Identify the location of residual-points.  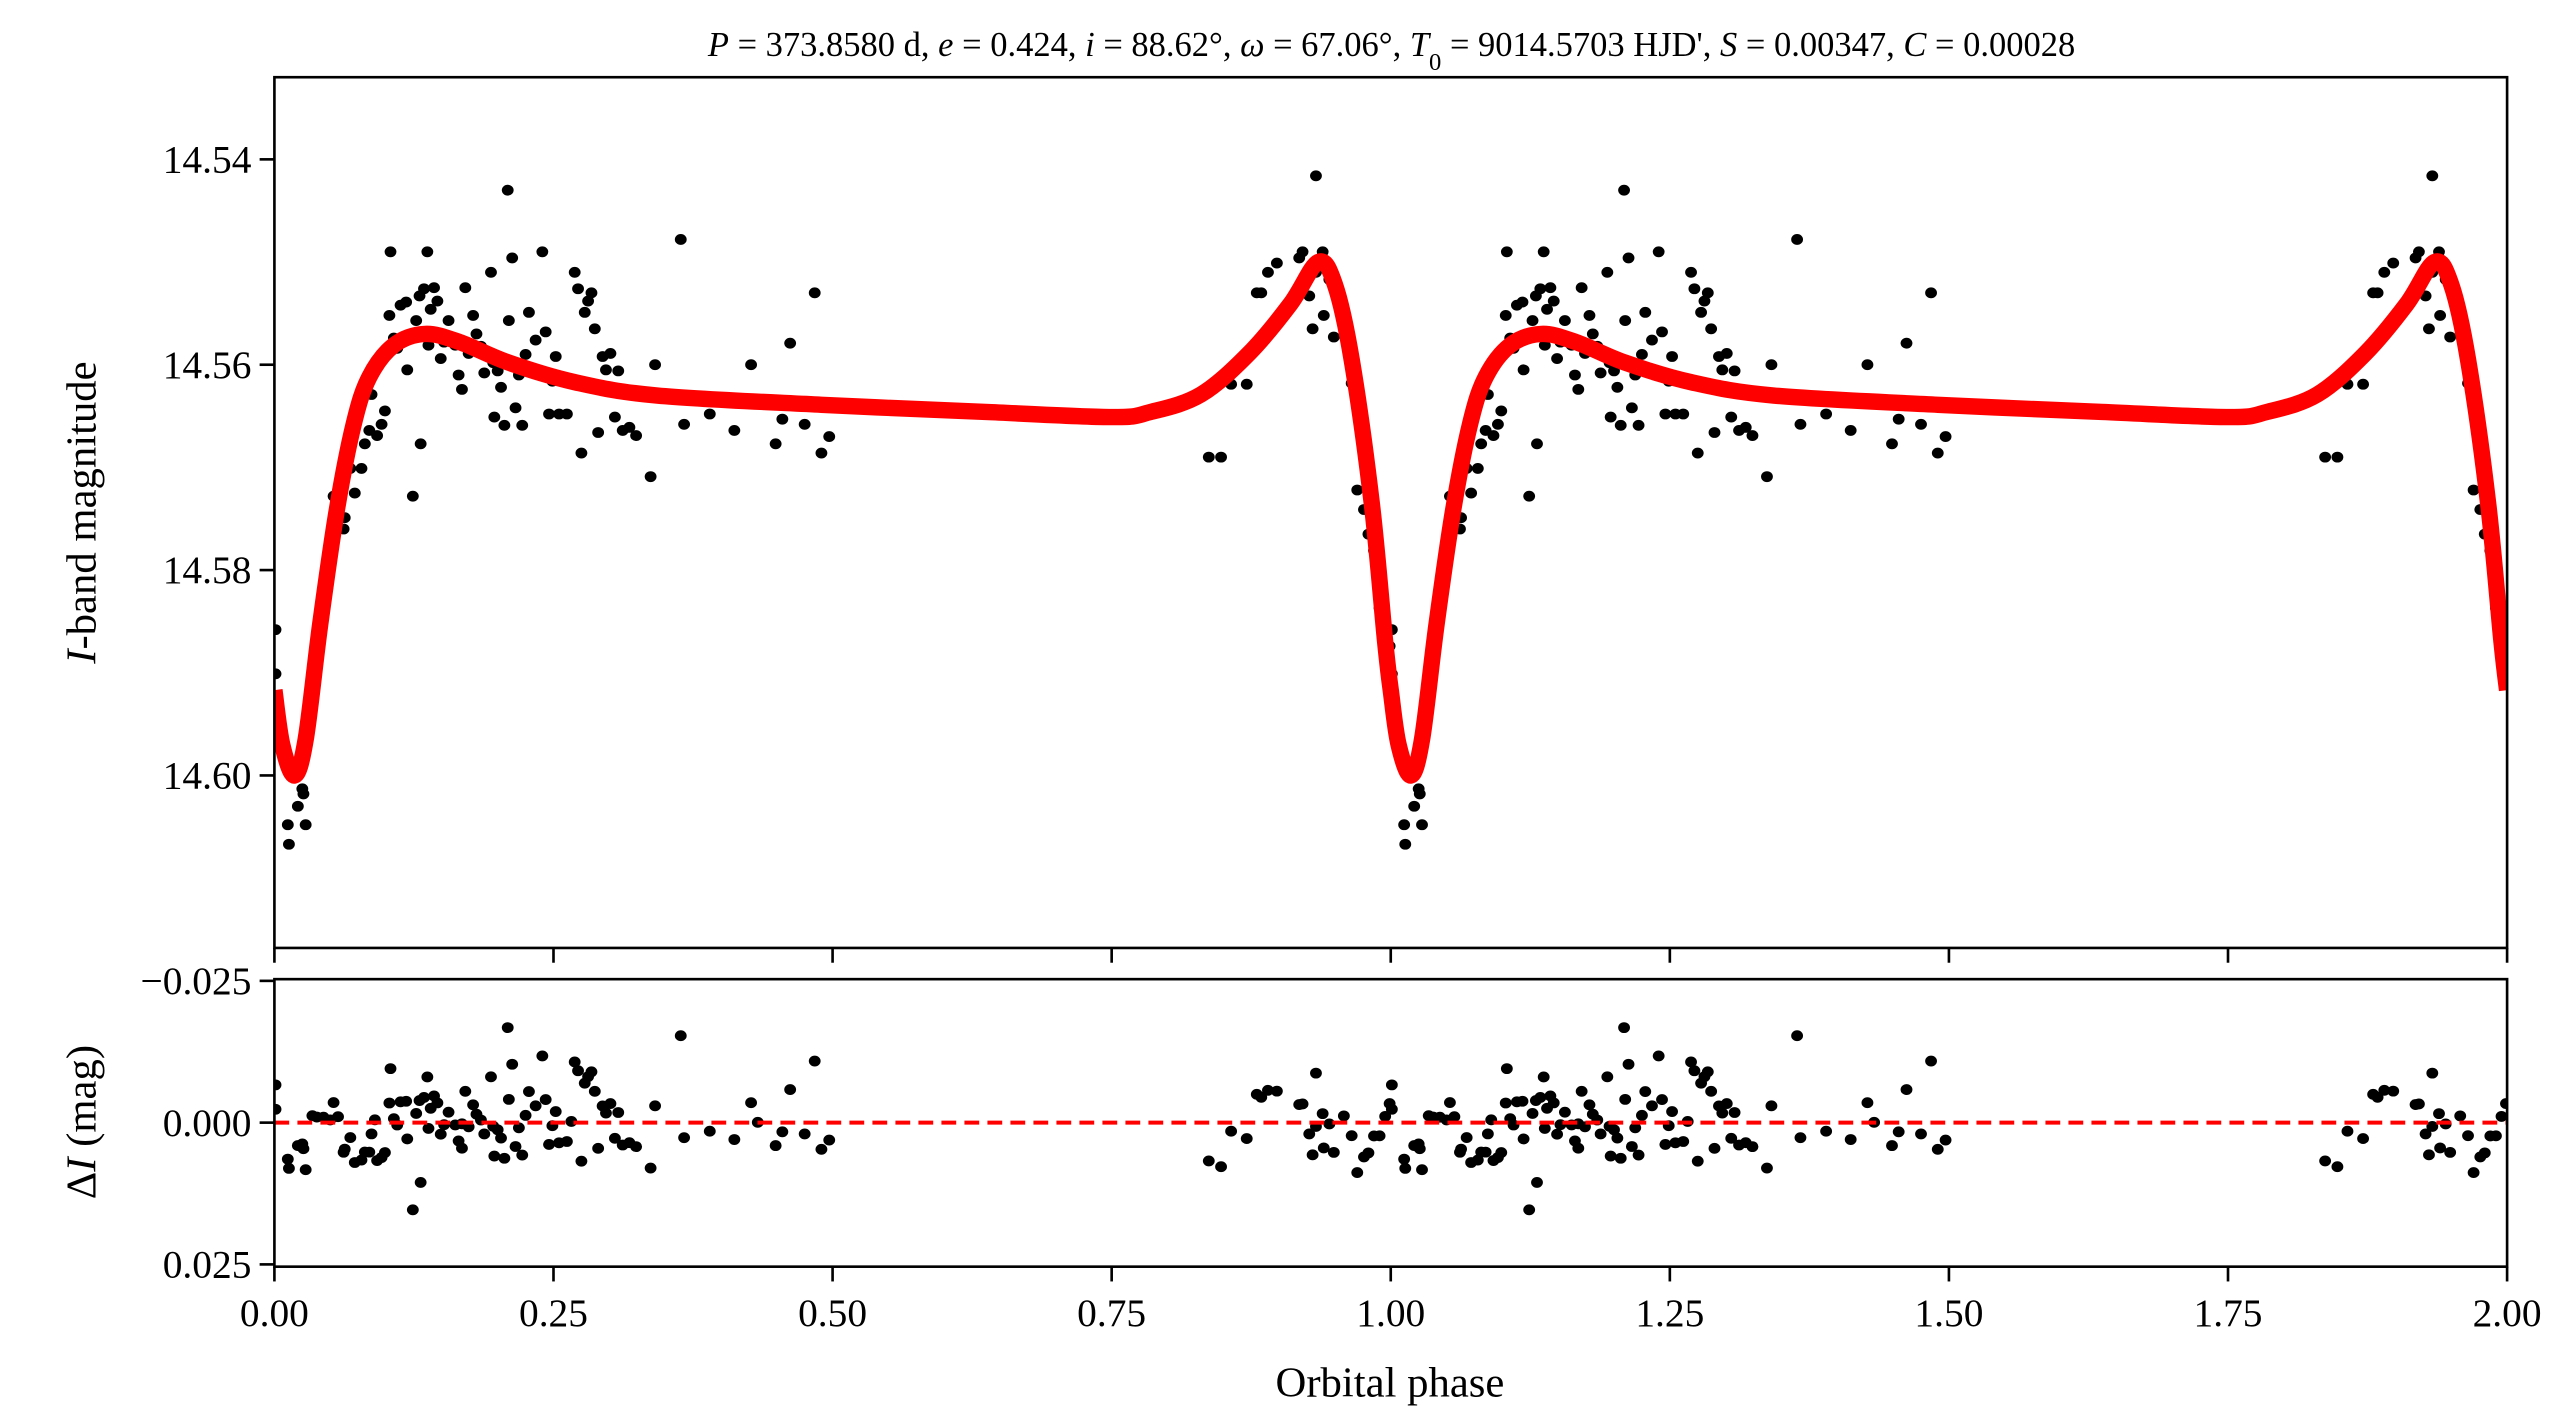
(1391, 1119).